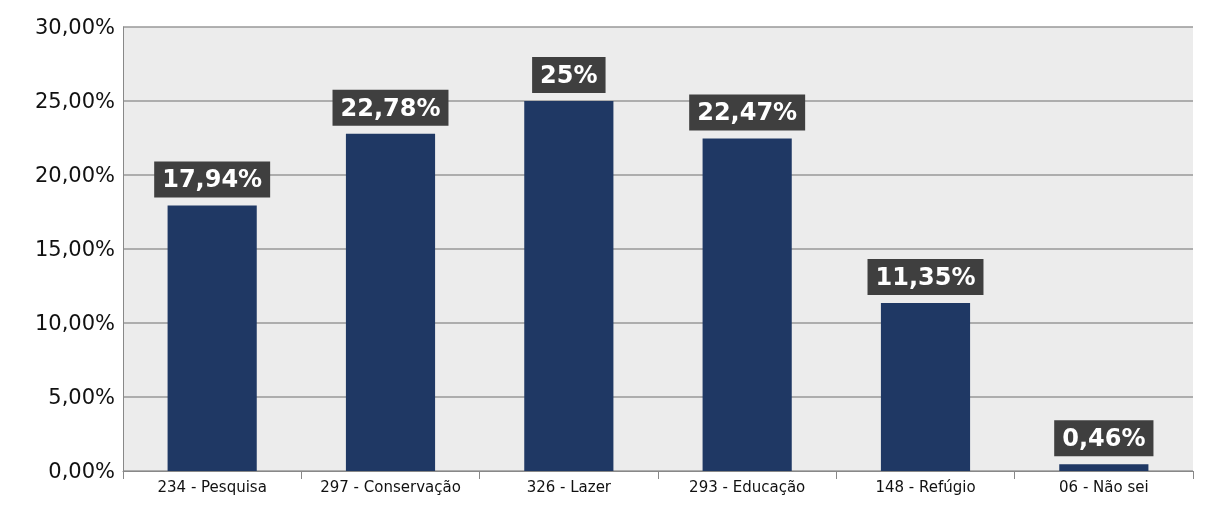  I want to click on x-tick-label: 297 - Conservação, so click(390, 486).